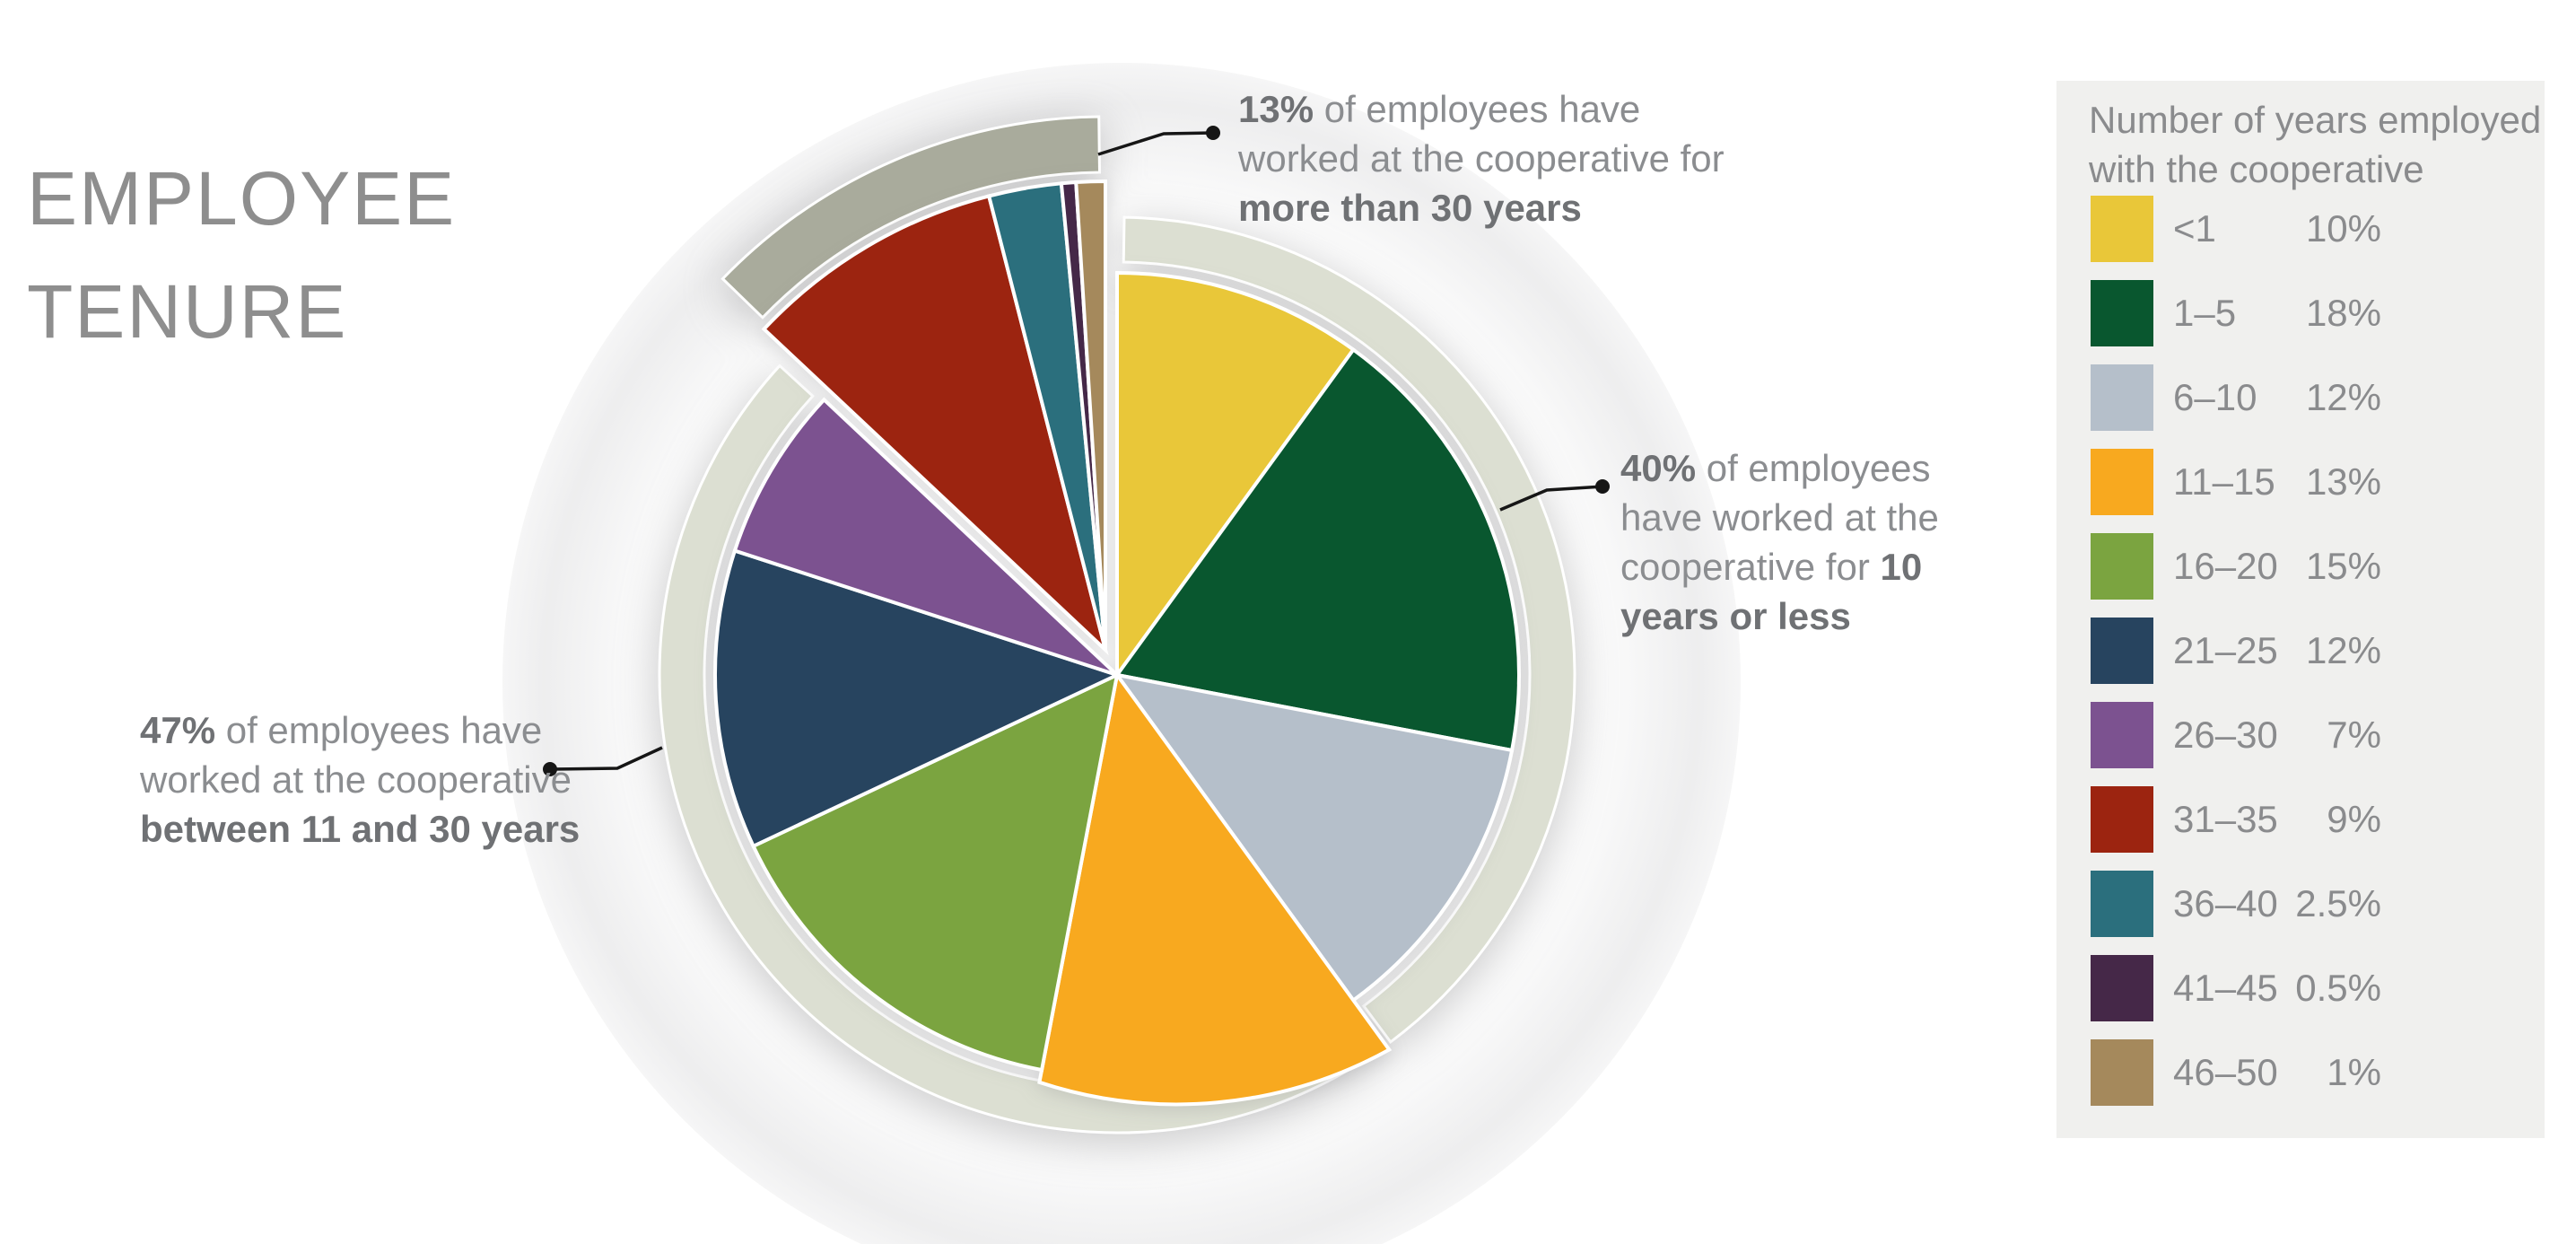  I want to click on pie-slice-1–5, so click(1317, 549).